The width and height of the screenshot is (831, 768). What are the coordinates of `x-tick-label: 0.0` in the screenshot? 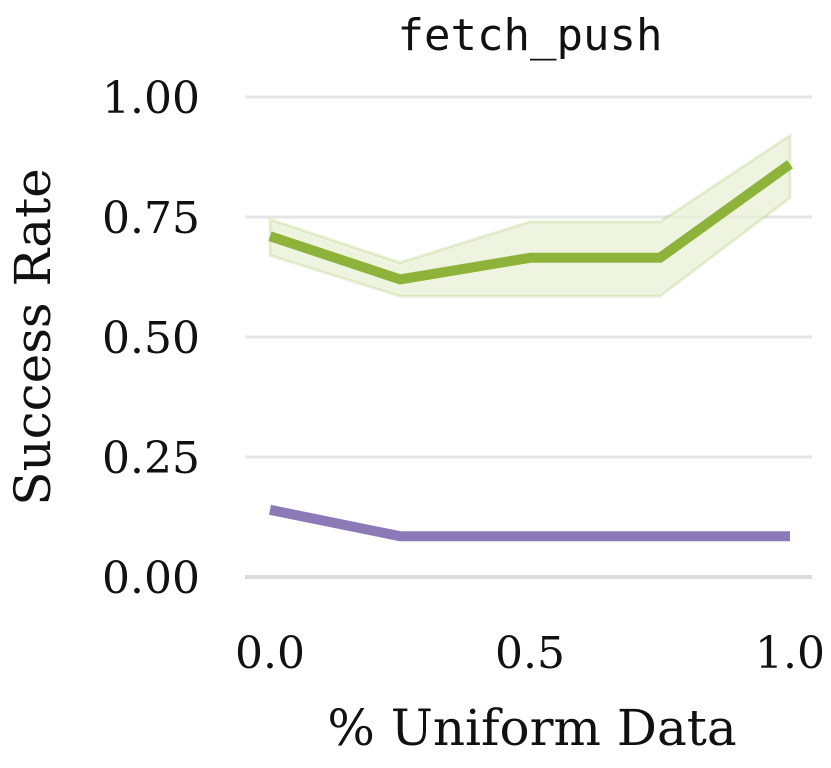 It's located at (270, 653).